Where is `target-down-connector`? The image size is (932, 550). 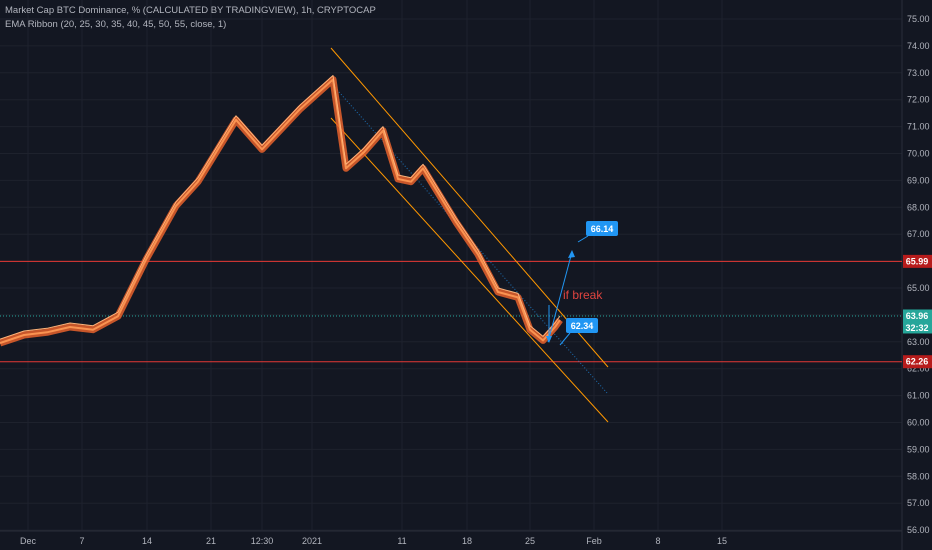
target-down-connector is located at coordinates (565, 339).